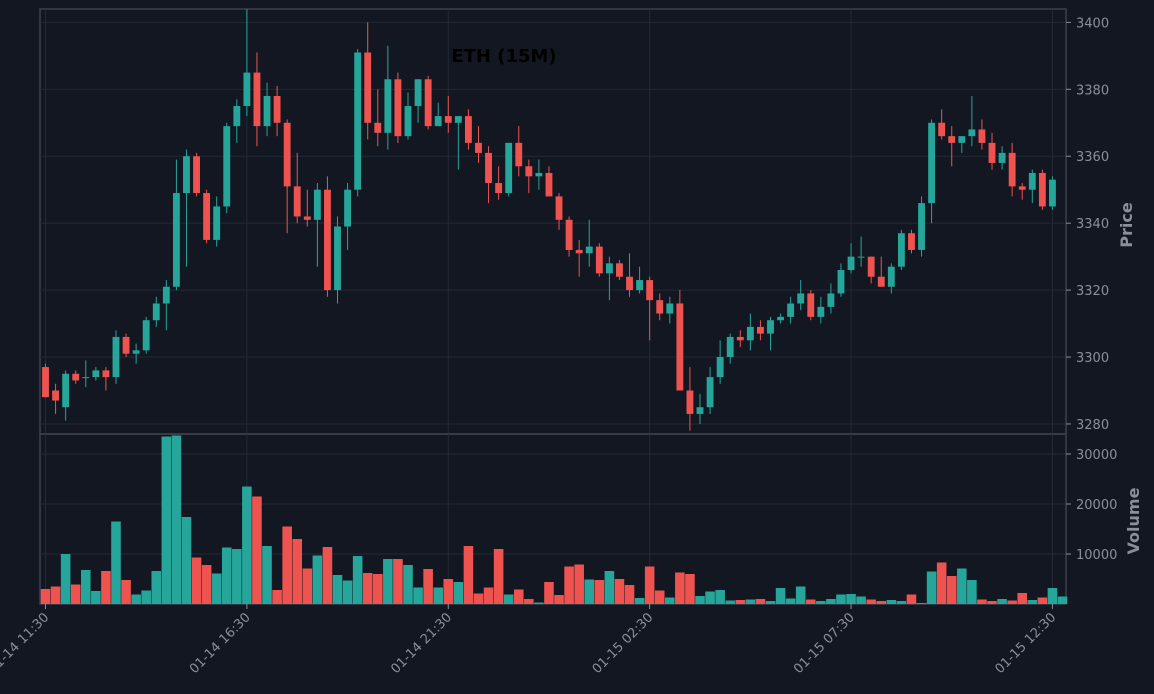  I want to click on x-tick-label: 01-15 07:30, so click(824, 643).